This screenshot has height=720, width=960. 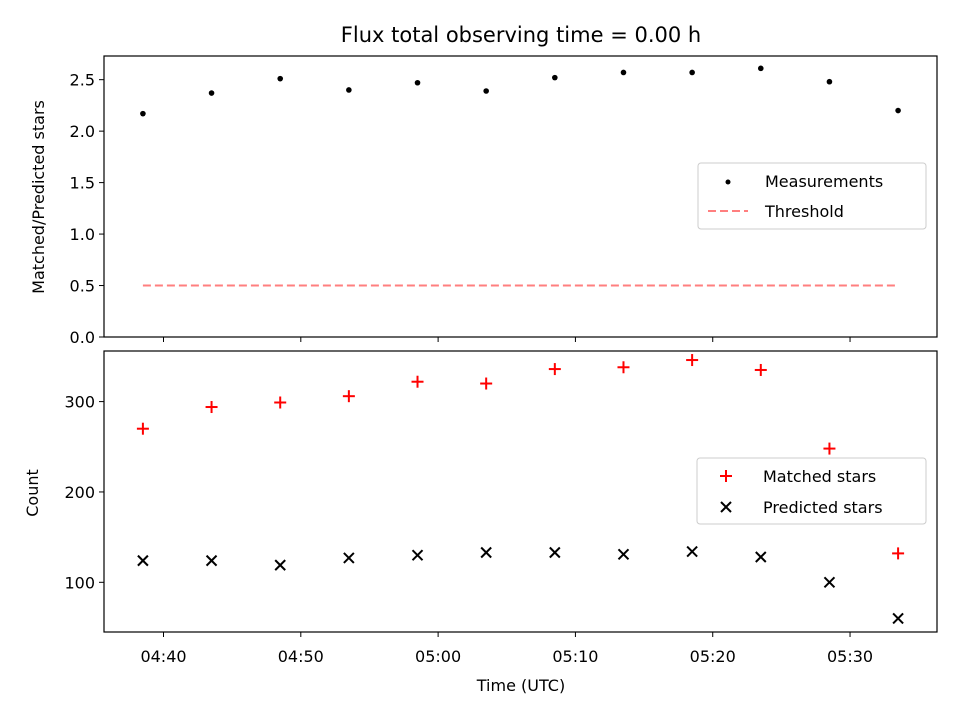 I want to click on top-legend: Measurements Threshold, so click(x=812, y=196).